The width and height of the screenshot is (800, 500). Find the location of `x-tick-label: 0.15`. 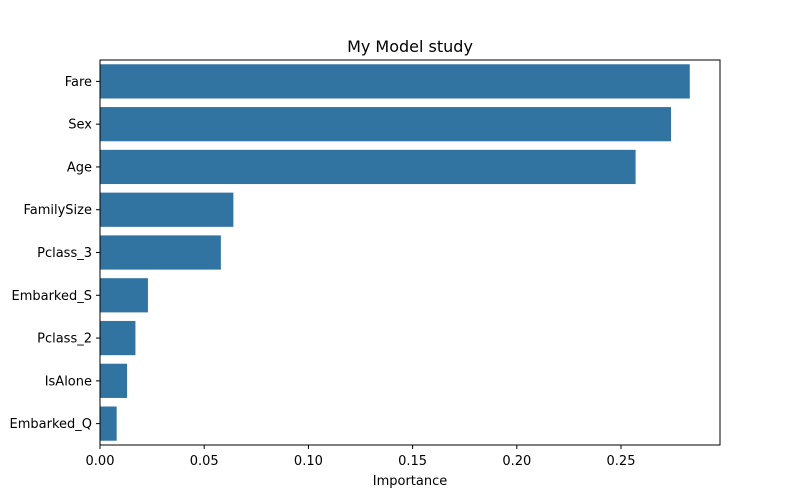

x-tick-label: 0.15 is located at coordinates (412, 461).